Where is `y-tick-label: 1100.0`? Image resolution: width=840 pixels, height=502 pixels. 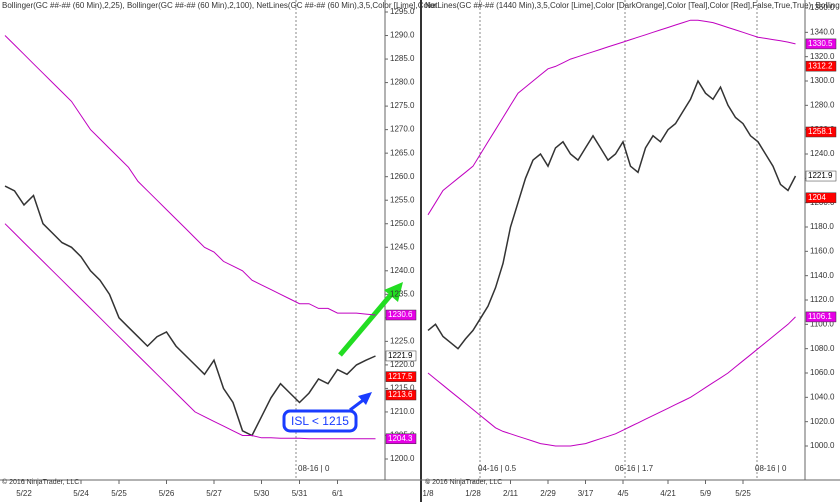 y-tick-label: 1100.0 is located at coordinates (822, 323).